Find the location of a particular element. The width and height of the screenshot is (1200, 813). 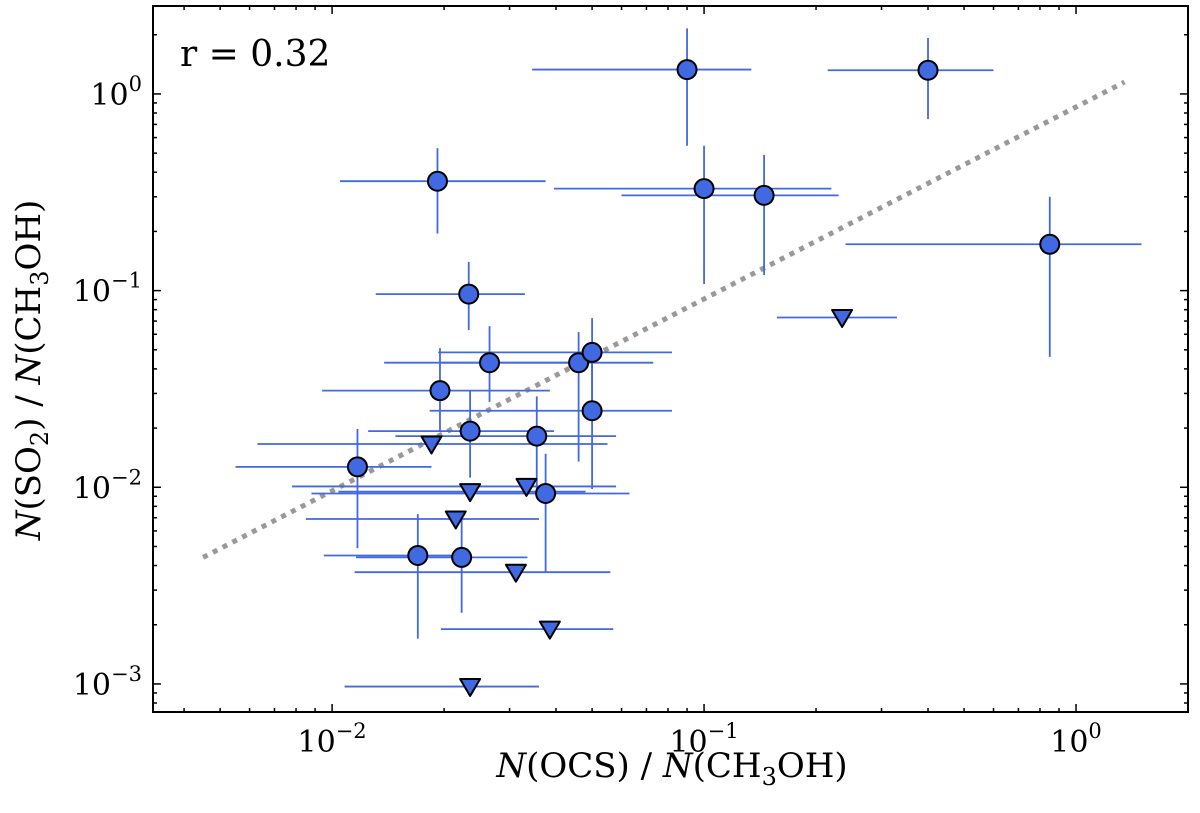

correlation-annotation: r = 0.32 is located at coordinates (255, 54).